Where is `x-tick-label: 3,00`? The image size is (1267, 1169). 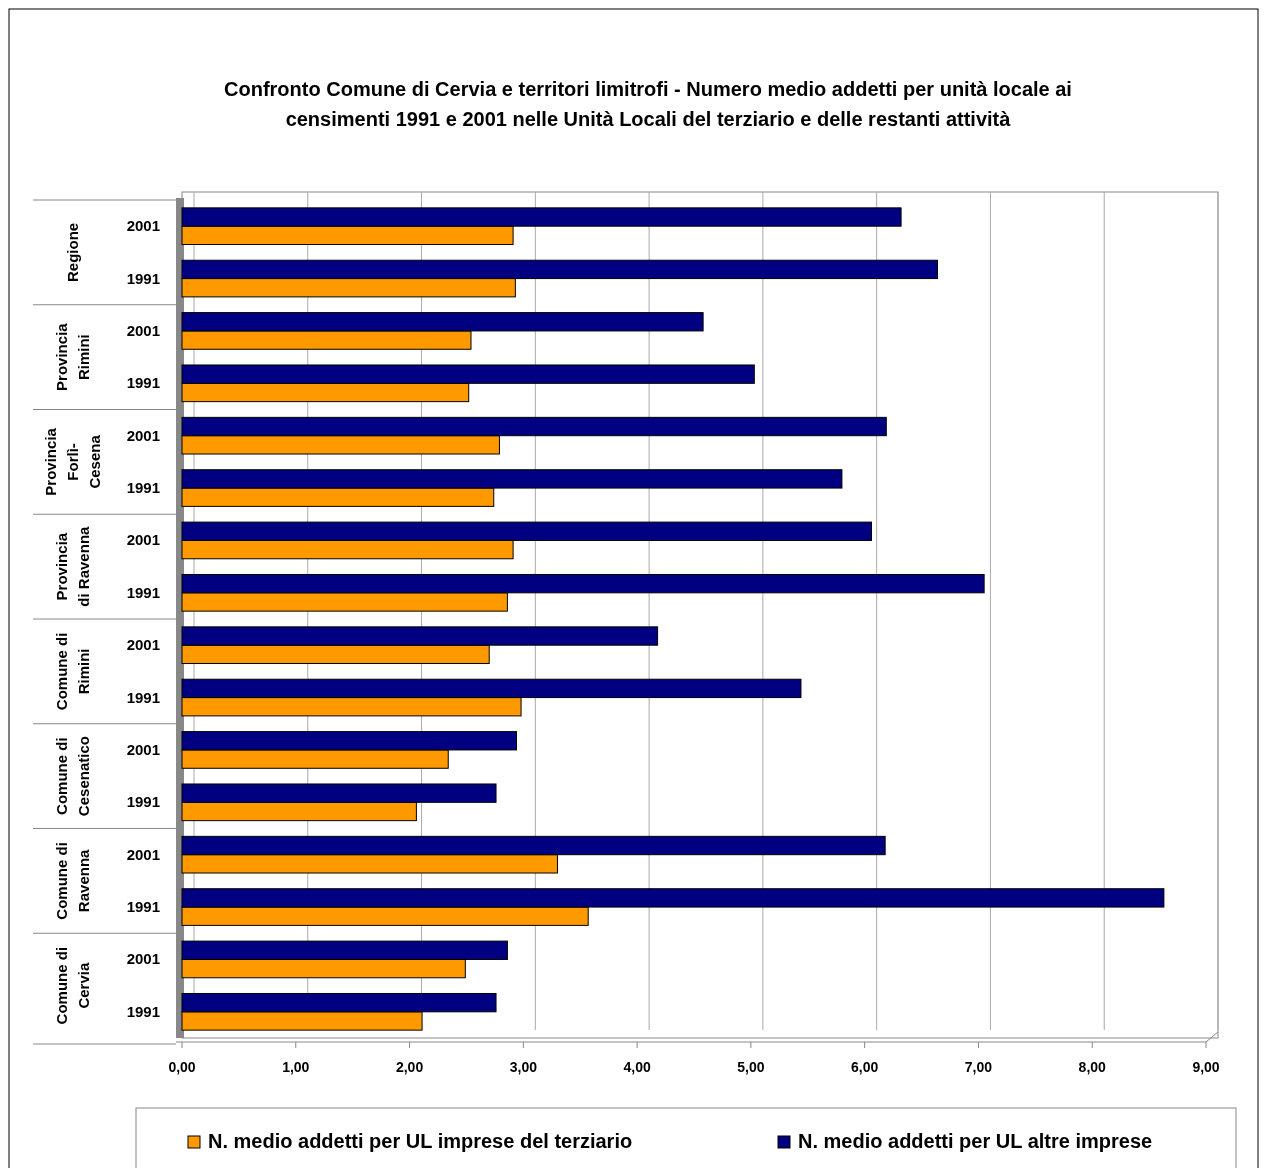 x-tick-label: 3,00 is located at coordinates (523, 1067).